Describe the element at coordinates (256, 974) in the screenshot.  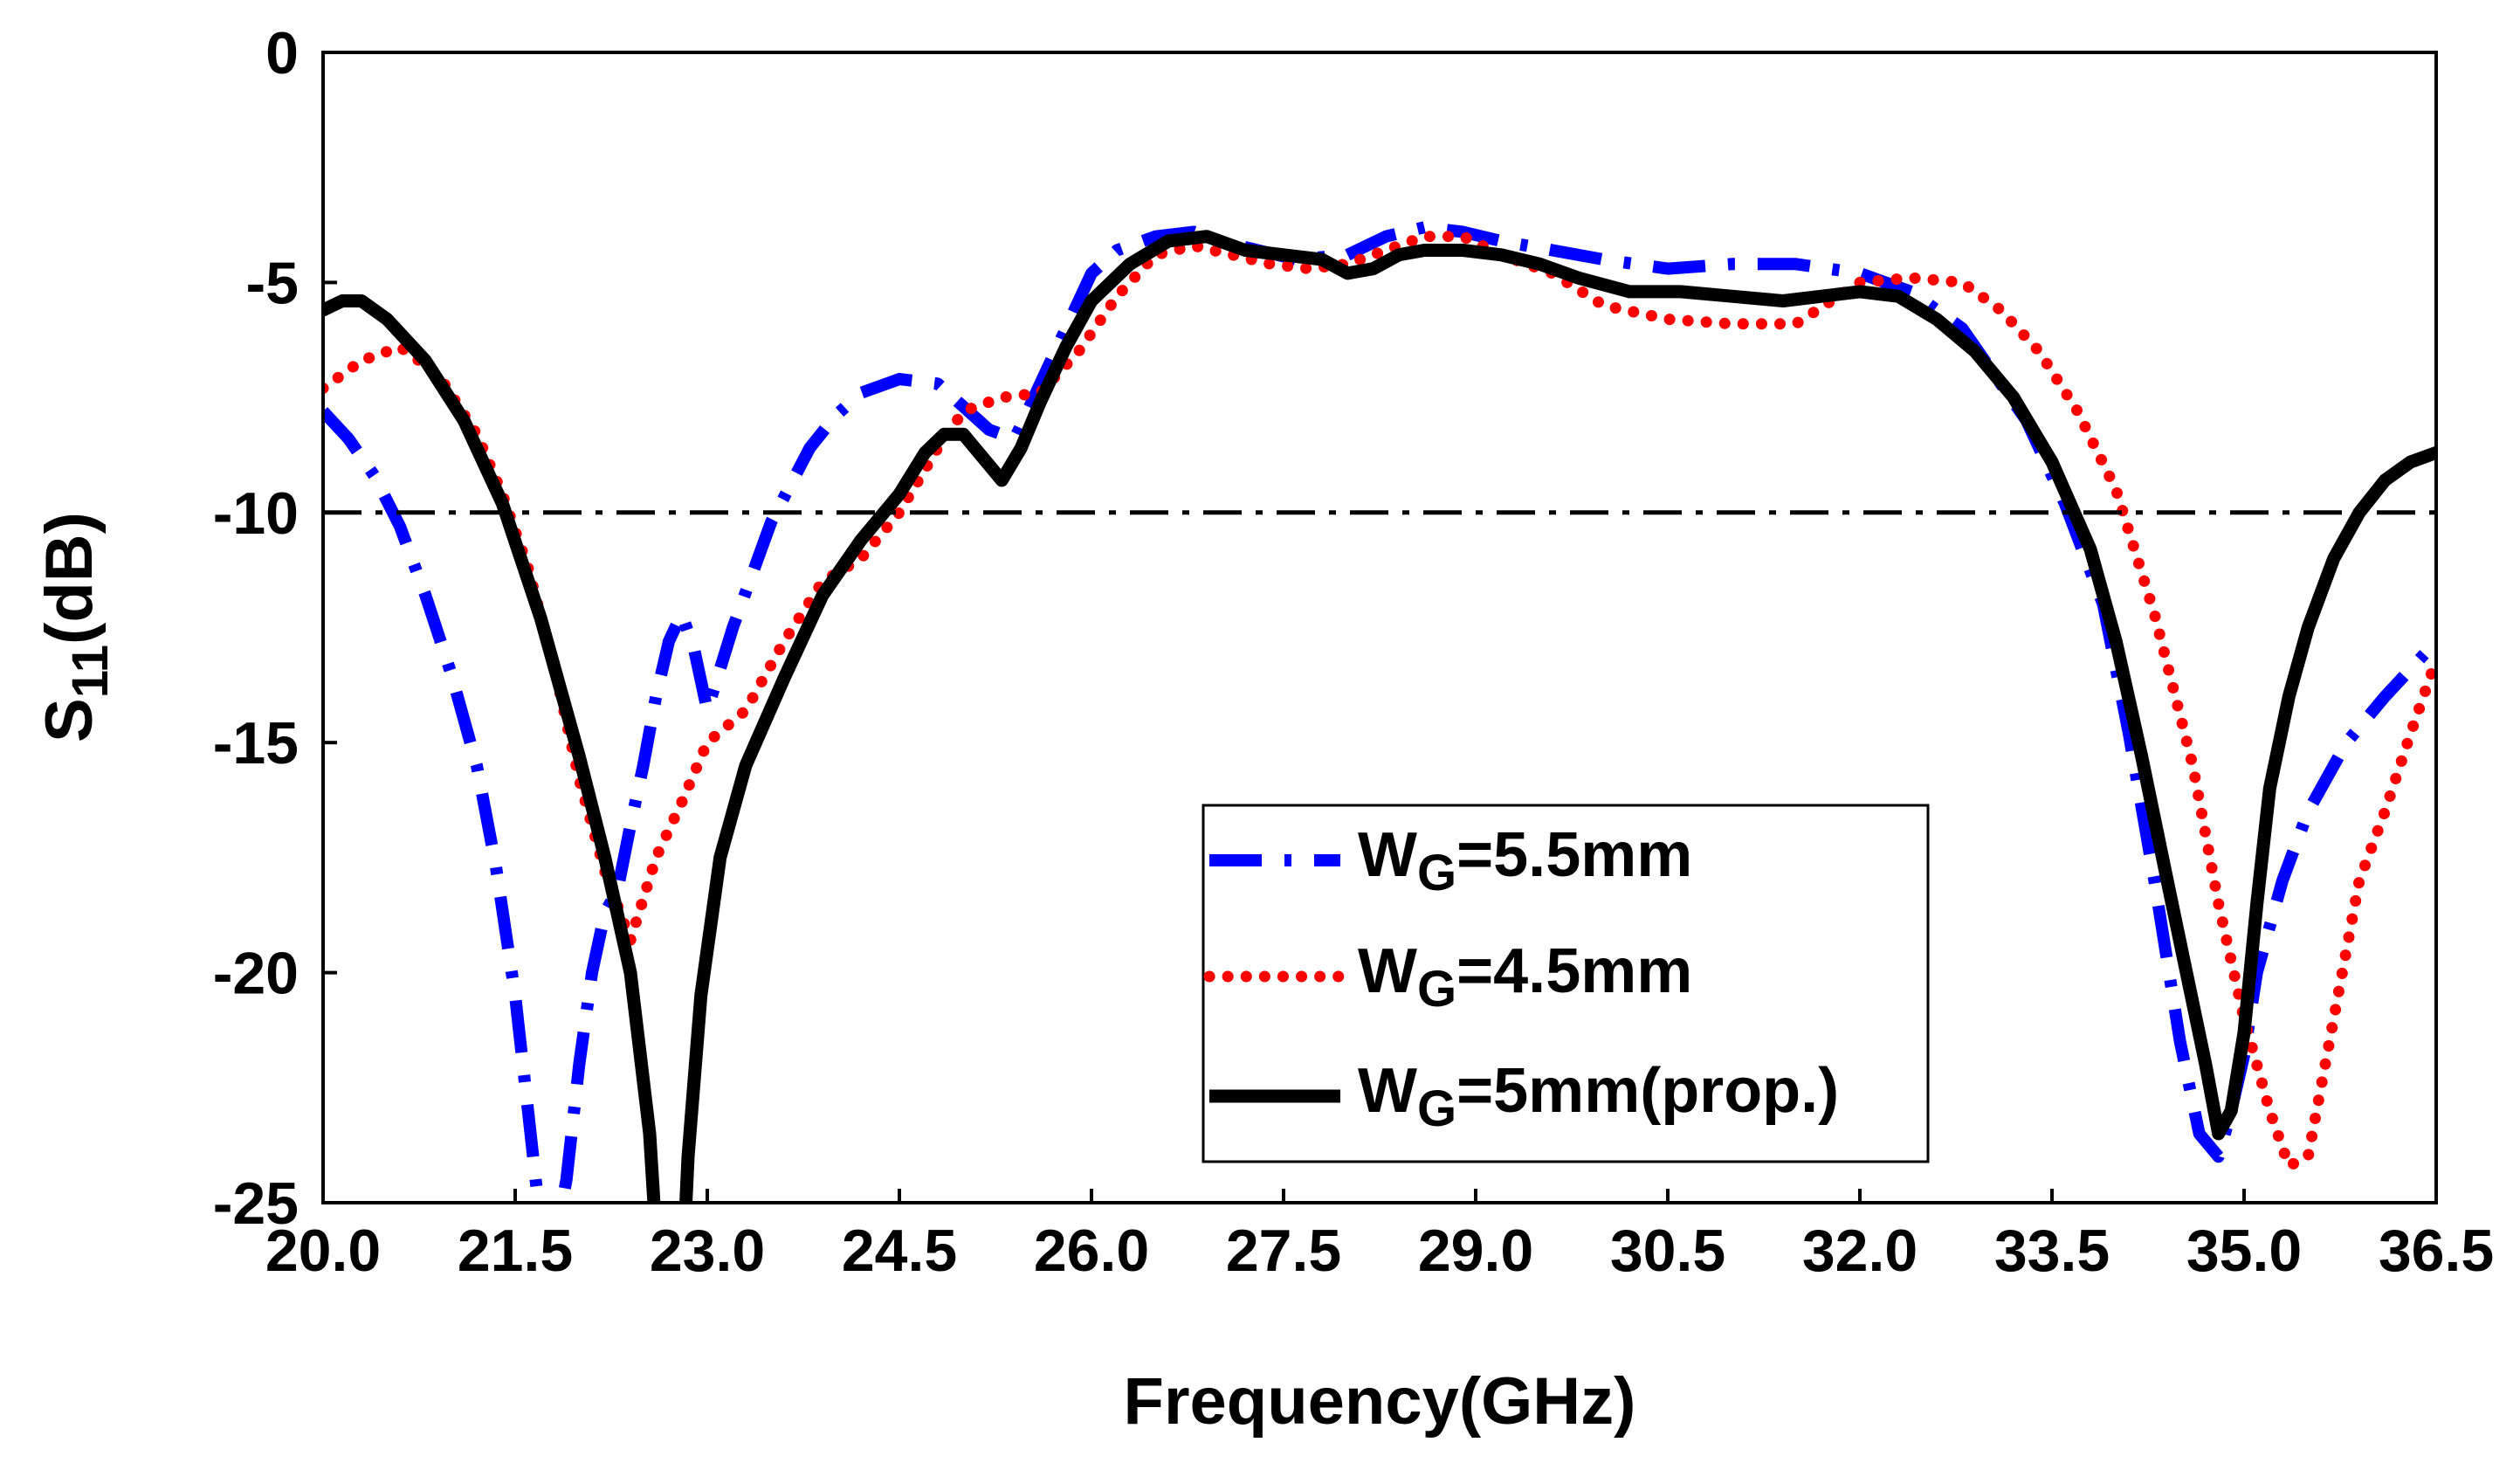
I see `y-tick-label: -20` at that location.